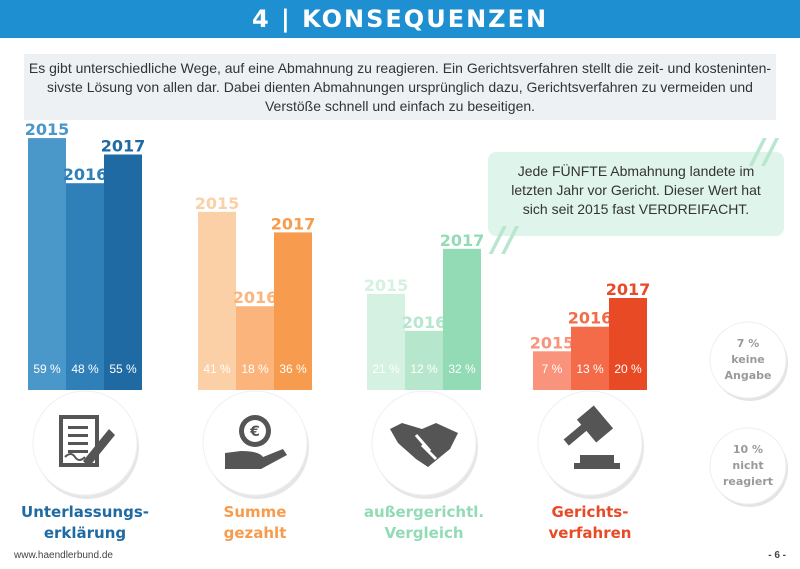  I want to click on category-label: verfahren, so click(590, 533).